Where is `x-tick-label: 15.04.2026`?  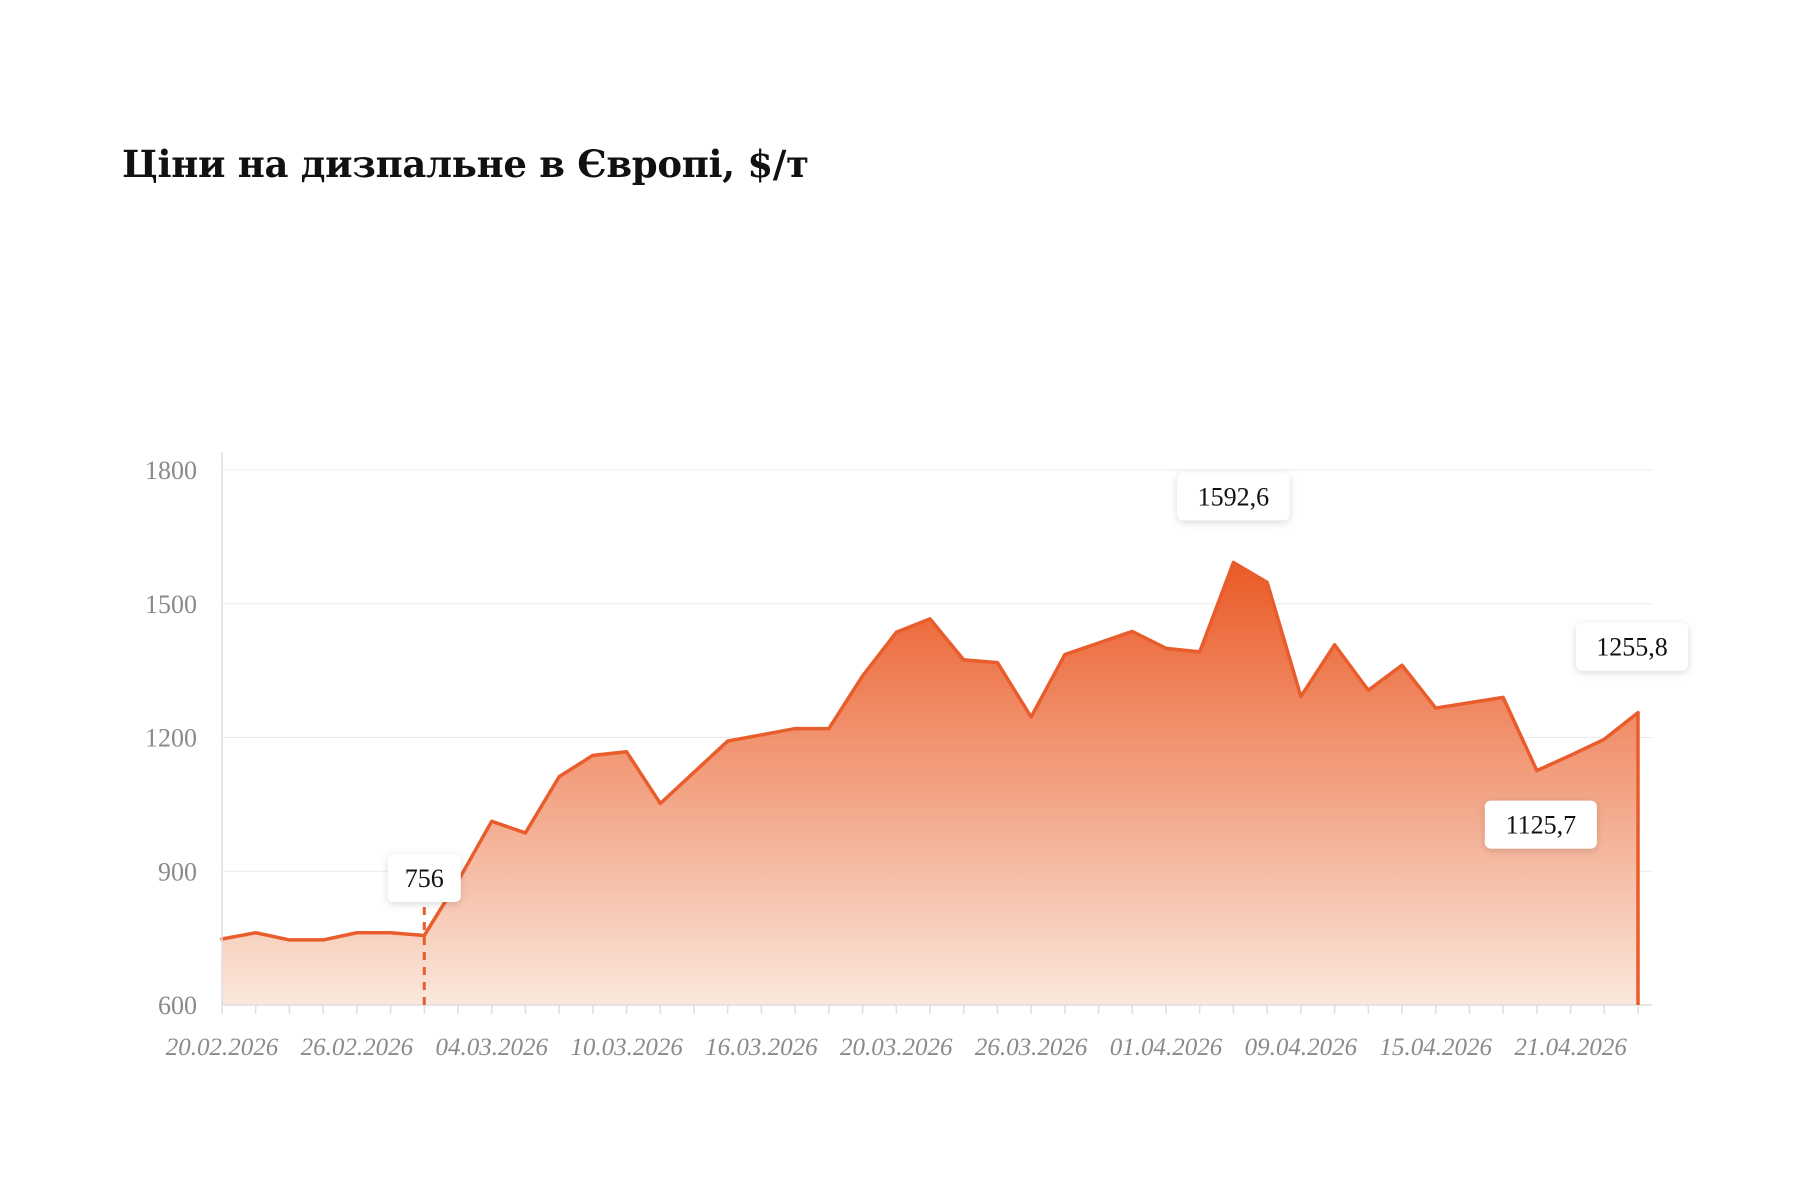
x-tick-label: 15.04.2026 is located at coordinates (1435, 1047).